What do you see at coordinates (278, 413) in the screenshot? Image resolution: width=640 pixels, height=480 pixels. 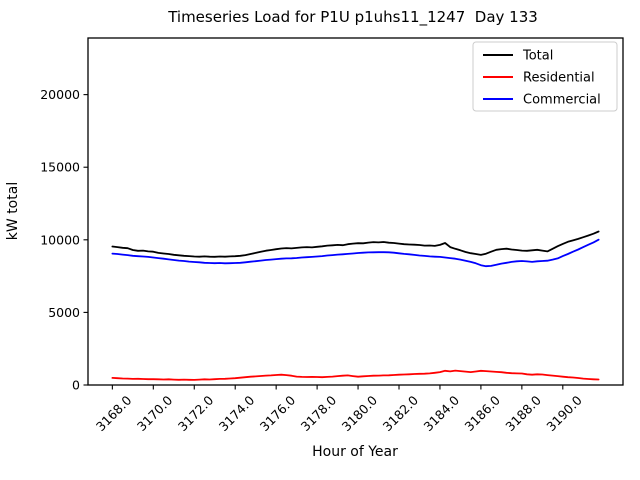 I see `x-tick-label: 3176.0` at bounding box center [278, 413].